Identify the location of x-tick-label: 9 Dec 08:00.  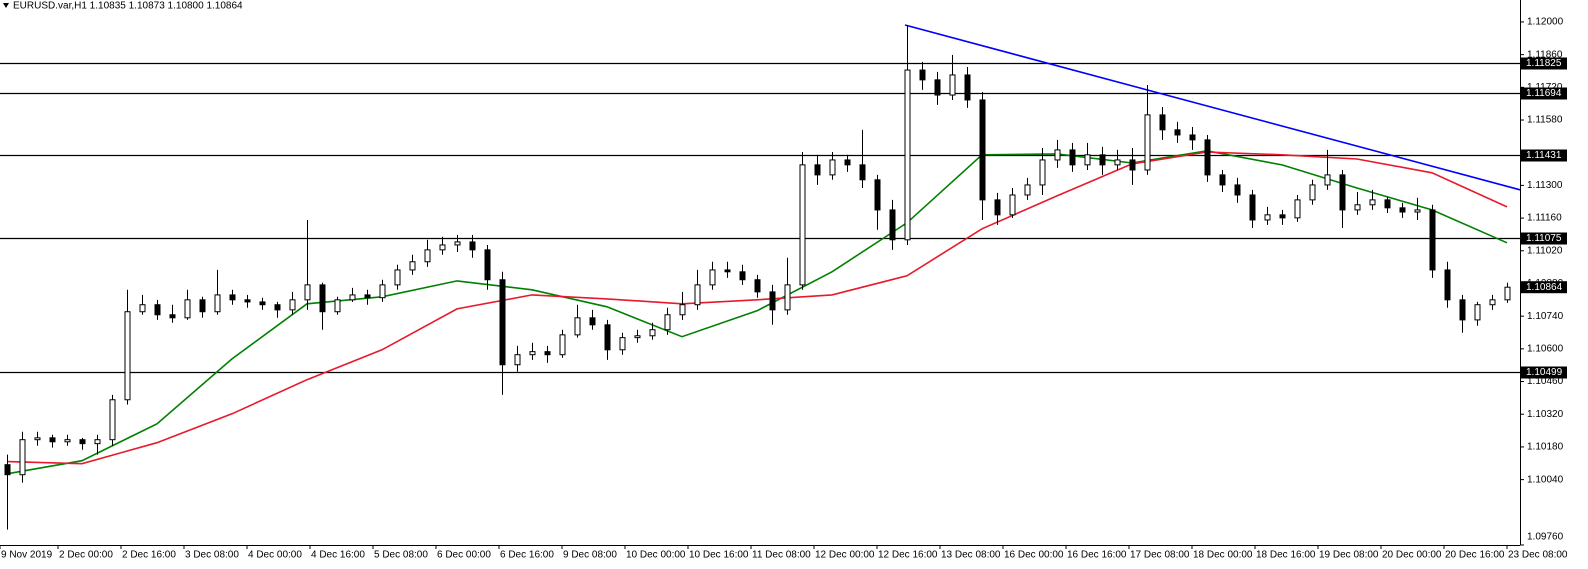
(590, 555).